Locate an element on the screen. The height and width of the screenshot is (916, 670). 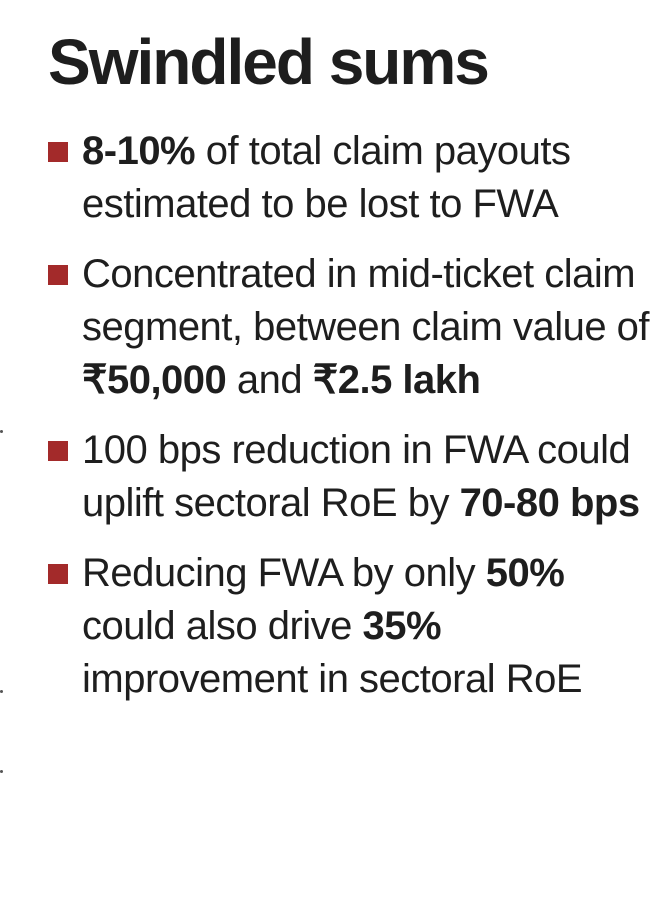
bullet-highlight: ₹2.5 lakh is located at coordinates (396, 380).